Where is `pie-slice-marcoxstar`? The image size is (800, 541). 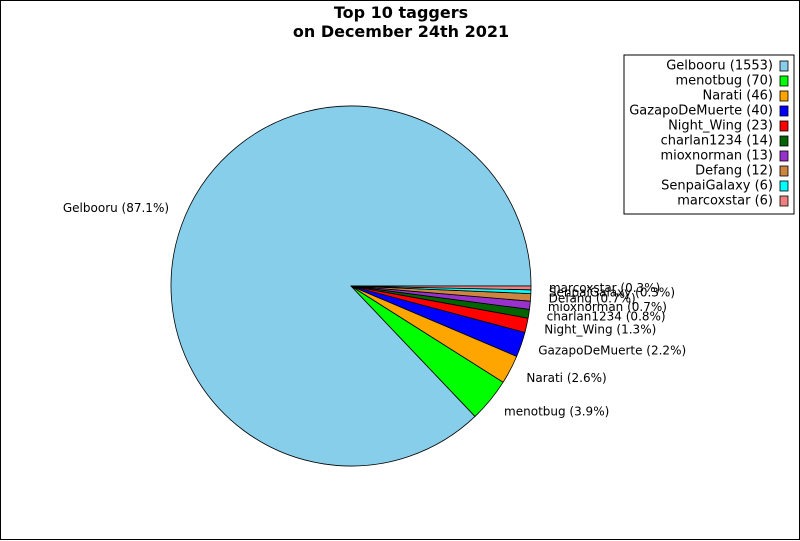
pie-slice-marcoxstar is located at coordinates (441, 288).